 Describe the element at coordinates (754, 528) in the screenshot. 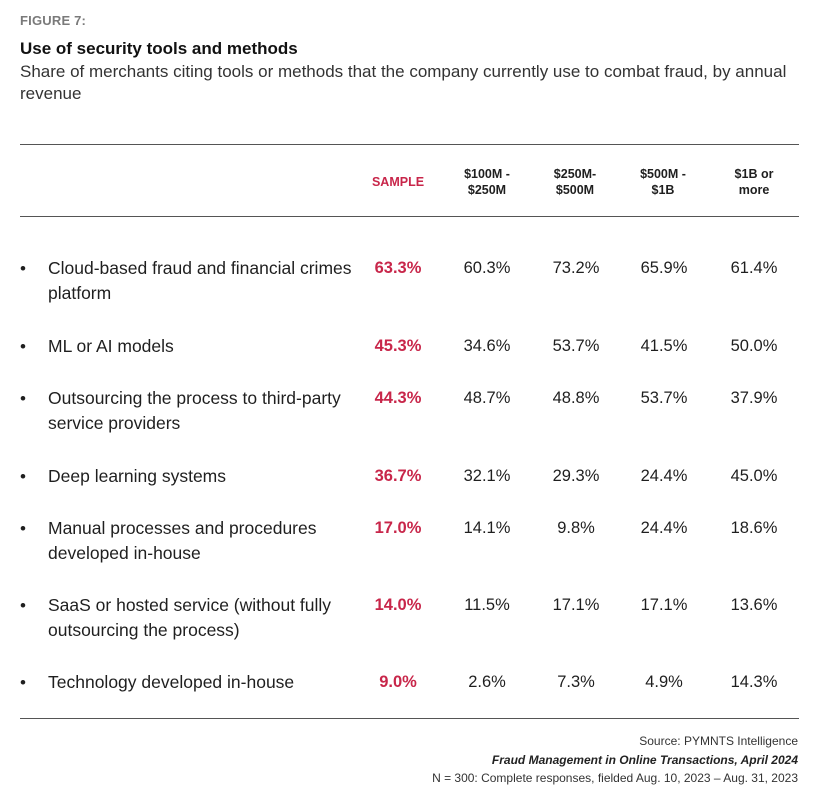

I see `value-1b-or-more: 18.6%` at that location.